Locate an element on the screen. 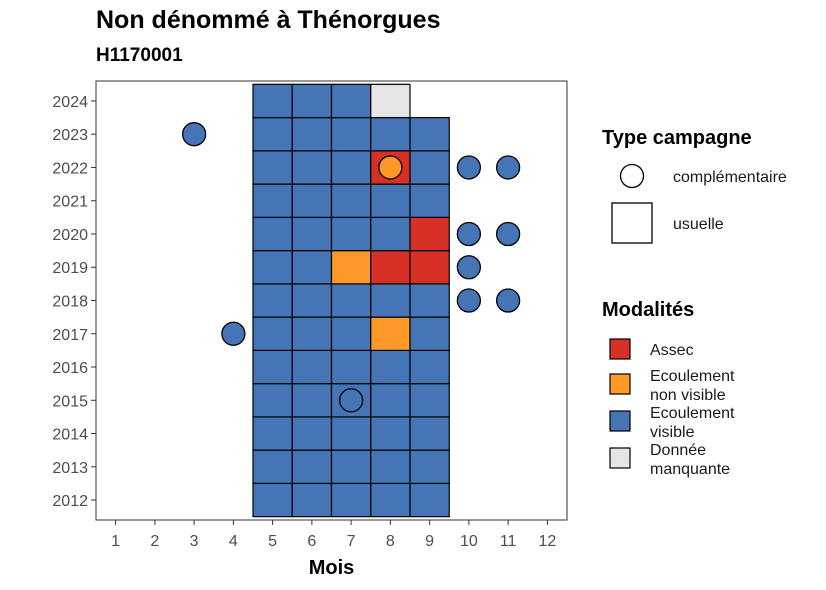 Image resolution: width=826 pixels, height=590 pixels. y-tick-label-2024: 2024 is located at coordinates (70, 102).